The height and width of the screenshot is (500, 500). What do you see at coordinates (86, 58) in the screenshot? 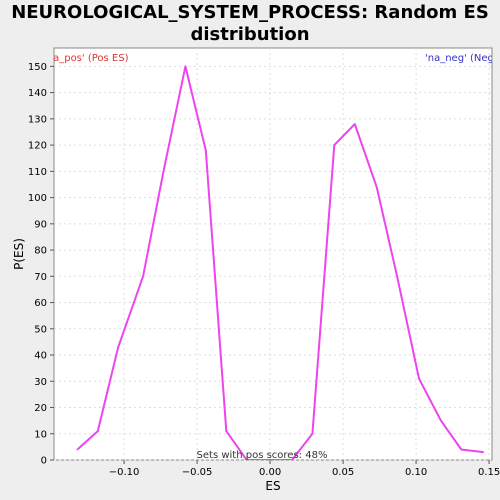
I see `legend-pos-label: 'na_pos' (Pos ES)` at bounding box center [86, 58].